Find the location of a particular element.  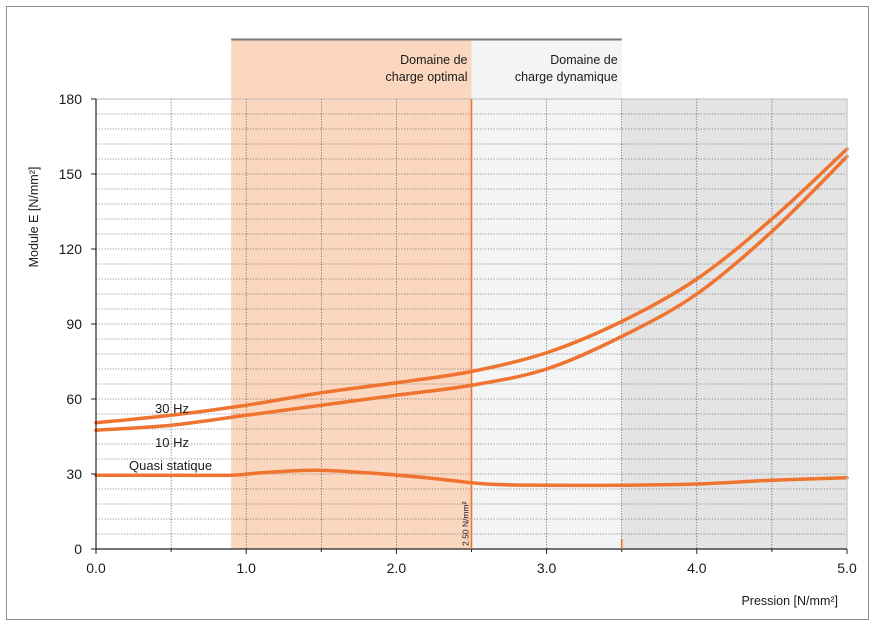

region-label-1-line2: charge dynamique is located at coordinates (566, 77).